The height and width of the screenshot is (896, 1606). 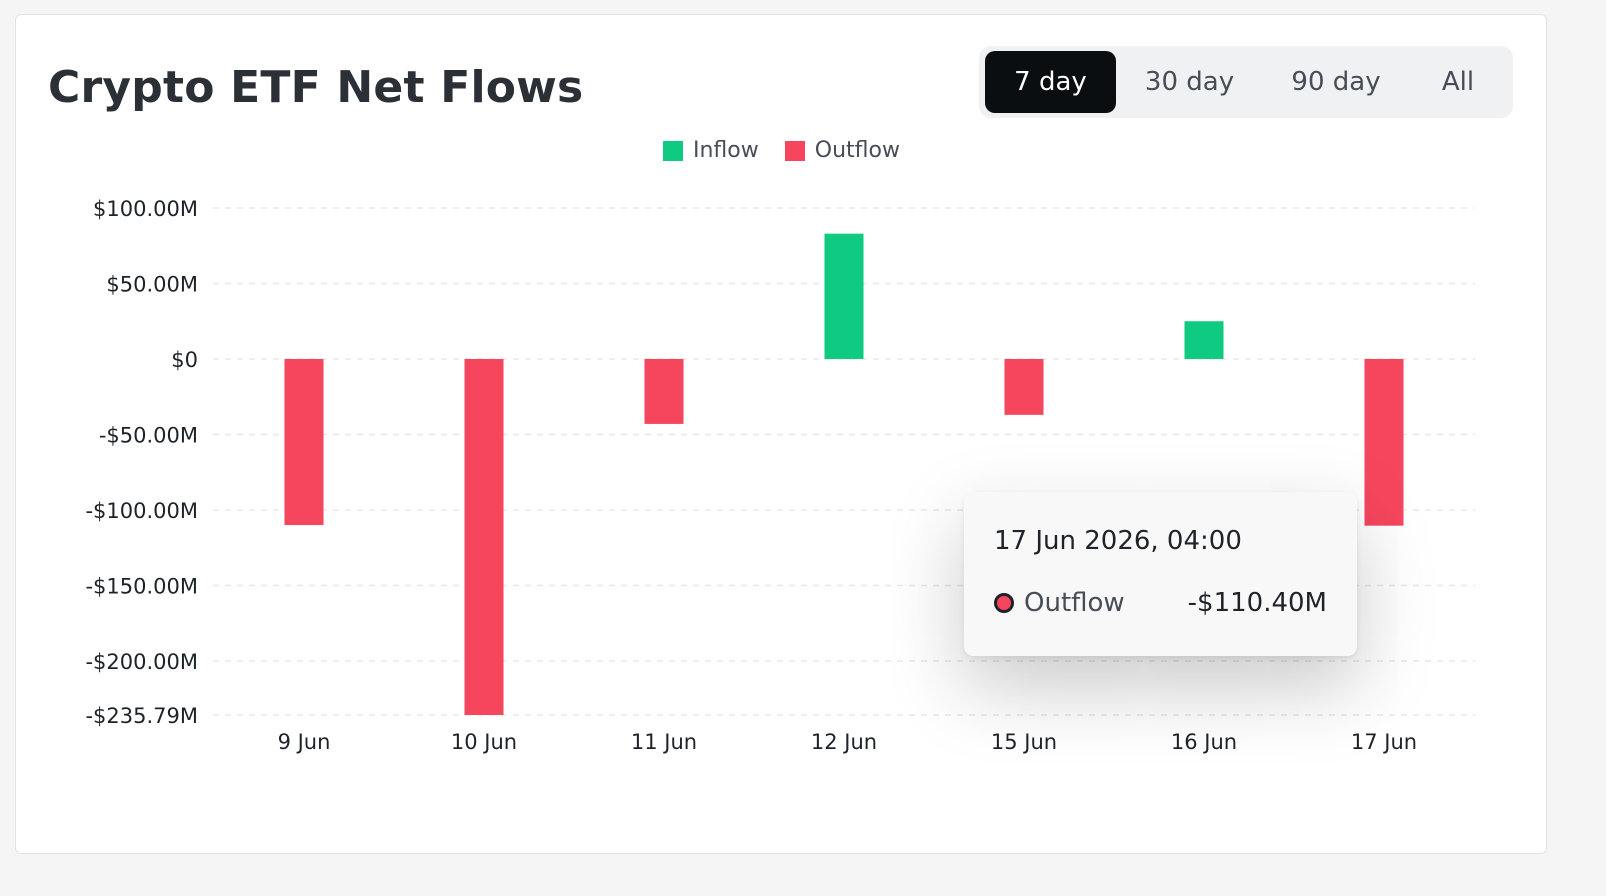 What do you see at coordinates (1024, 386) in the screenshot?
I see `bar-15-jun` at bounding box center [1024, 386].